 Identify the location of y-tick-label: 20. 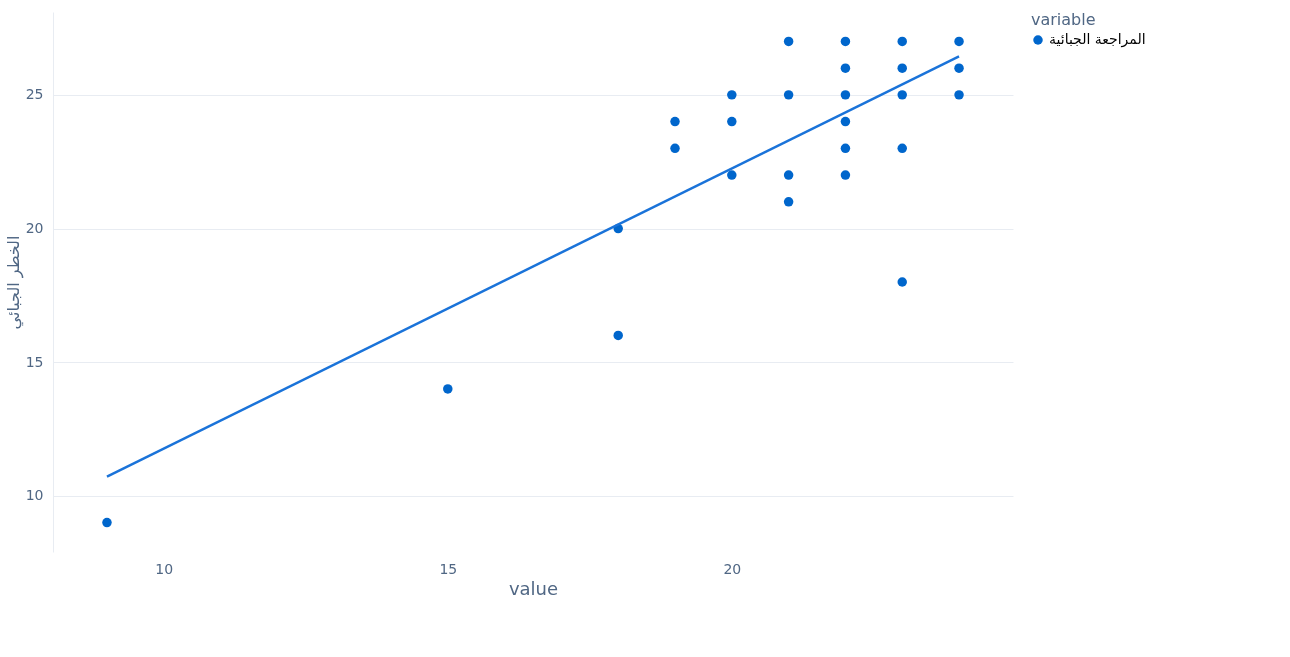
(34, 228).